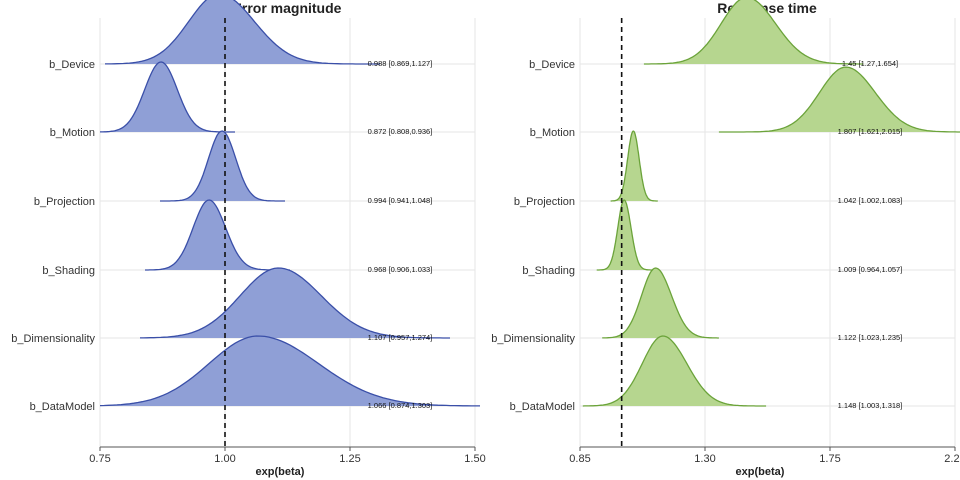 The height and width of the screenshot is (480, 960). I want to click on estimate-label: 0.968 [0.906,1.033], so click(400, 269).